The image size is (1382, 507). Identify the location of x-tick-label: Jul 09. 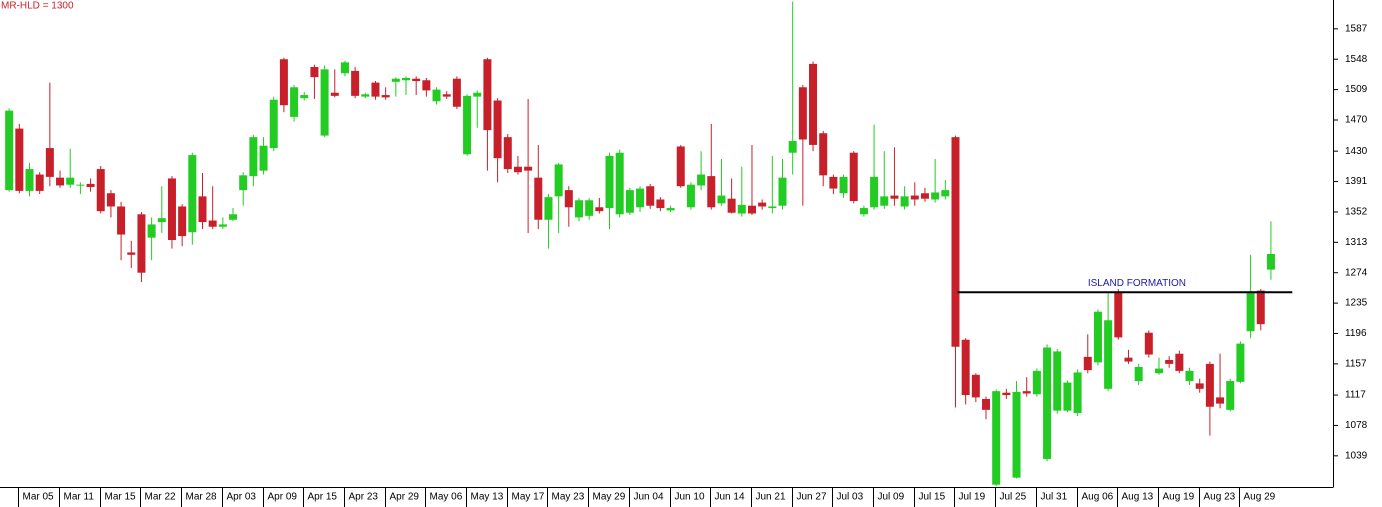
(891, 497).